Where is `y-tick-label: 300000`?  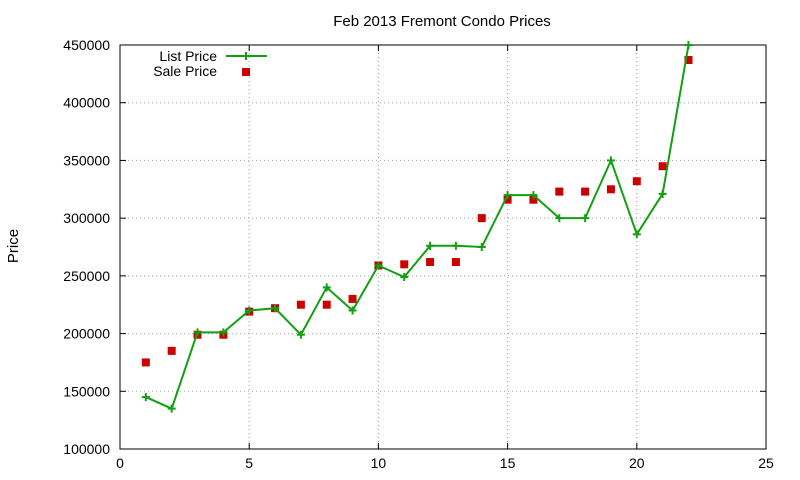
y-tick-label: 300000 is located at coordinates (86, 218).